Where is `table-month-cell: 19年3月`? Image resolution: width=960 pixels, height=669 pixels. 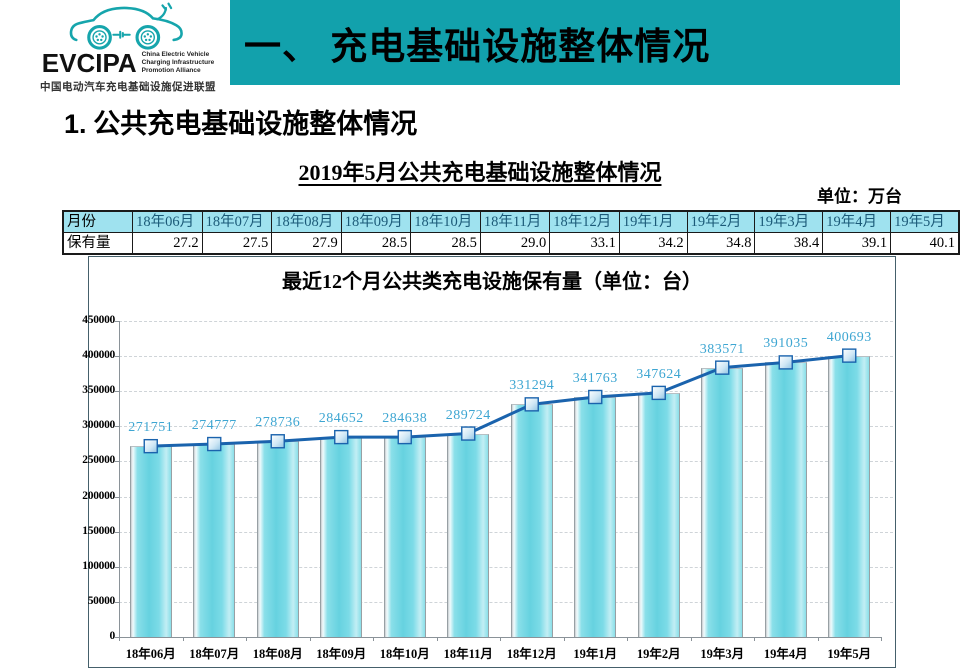 table-month-cell: 19年3月 is located at coordinates (789, 221).